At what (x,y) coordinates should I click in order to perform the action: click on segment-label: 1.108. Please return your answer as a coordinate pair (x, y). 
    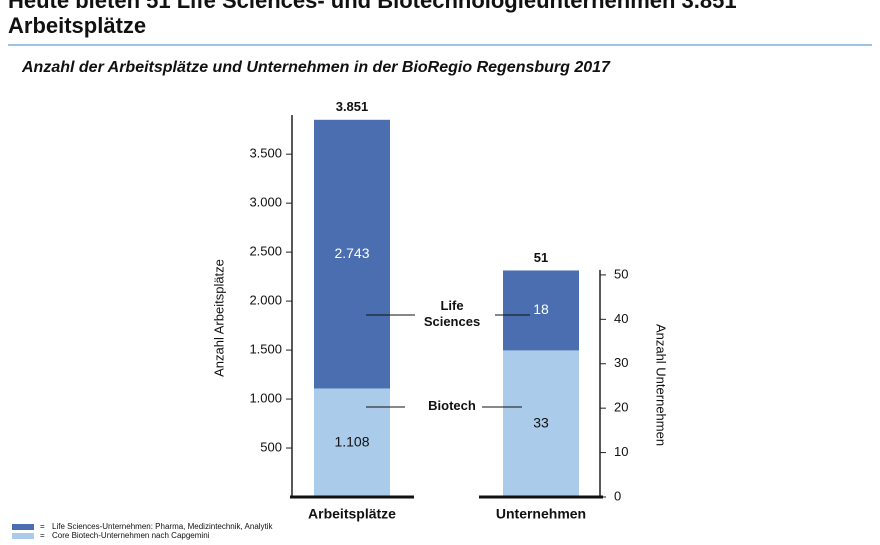
    Looking at the image, I should click on (351, 441).